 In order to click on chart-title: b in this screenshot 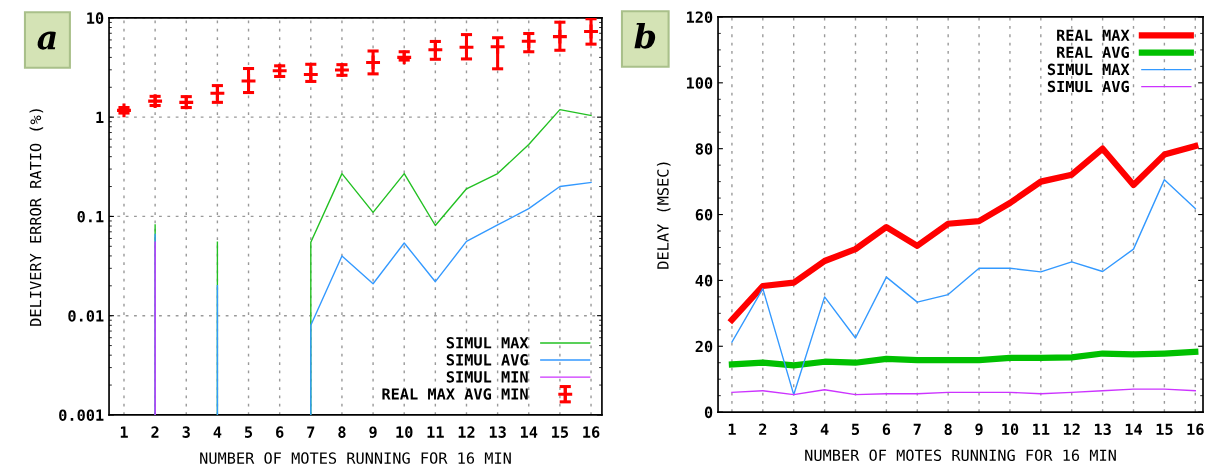, I will do `click(645, 35)`.